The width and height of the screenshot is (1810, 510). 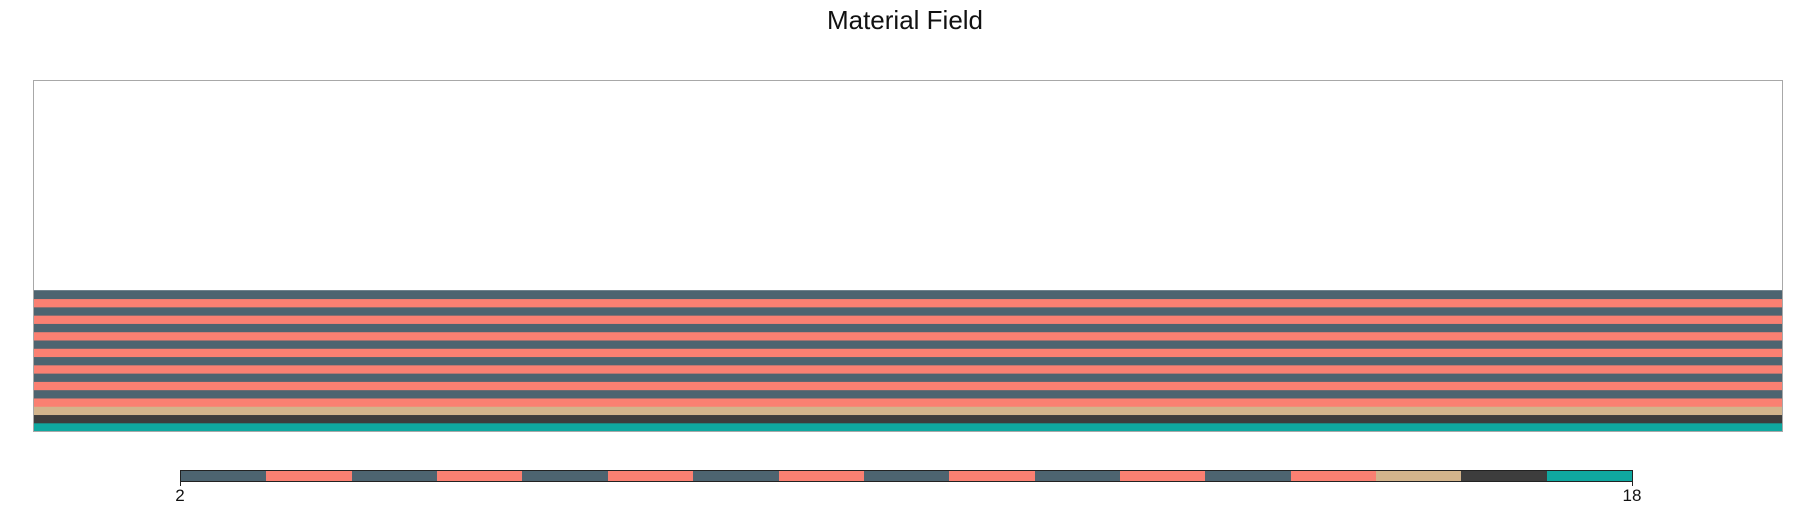 I want to click on colorbar, so click(x=906, y=476).